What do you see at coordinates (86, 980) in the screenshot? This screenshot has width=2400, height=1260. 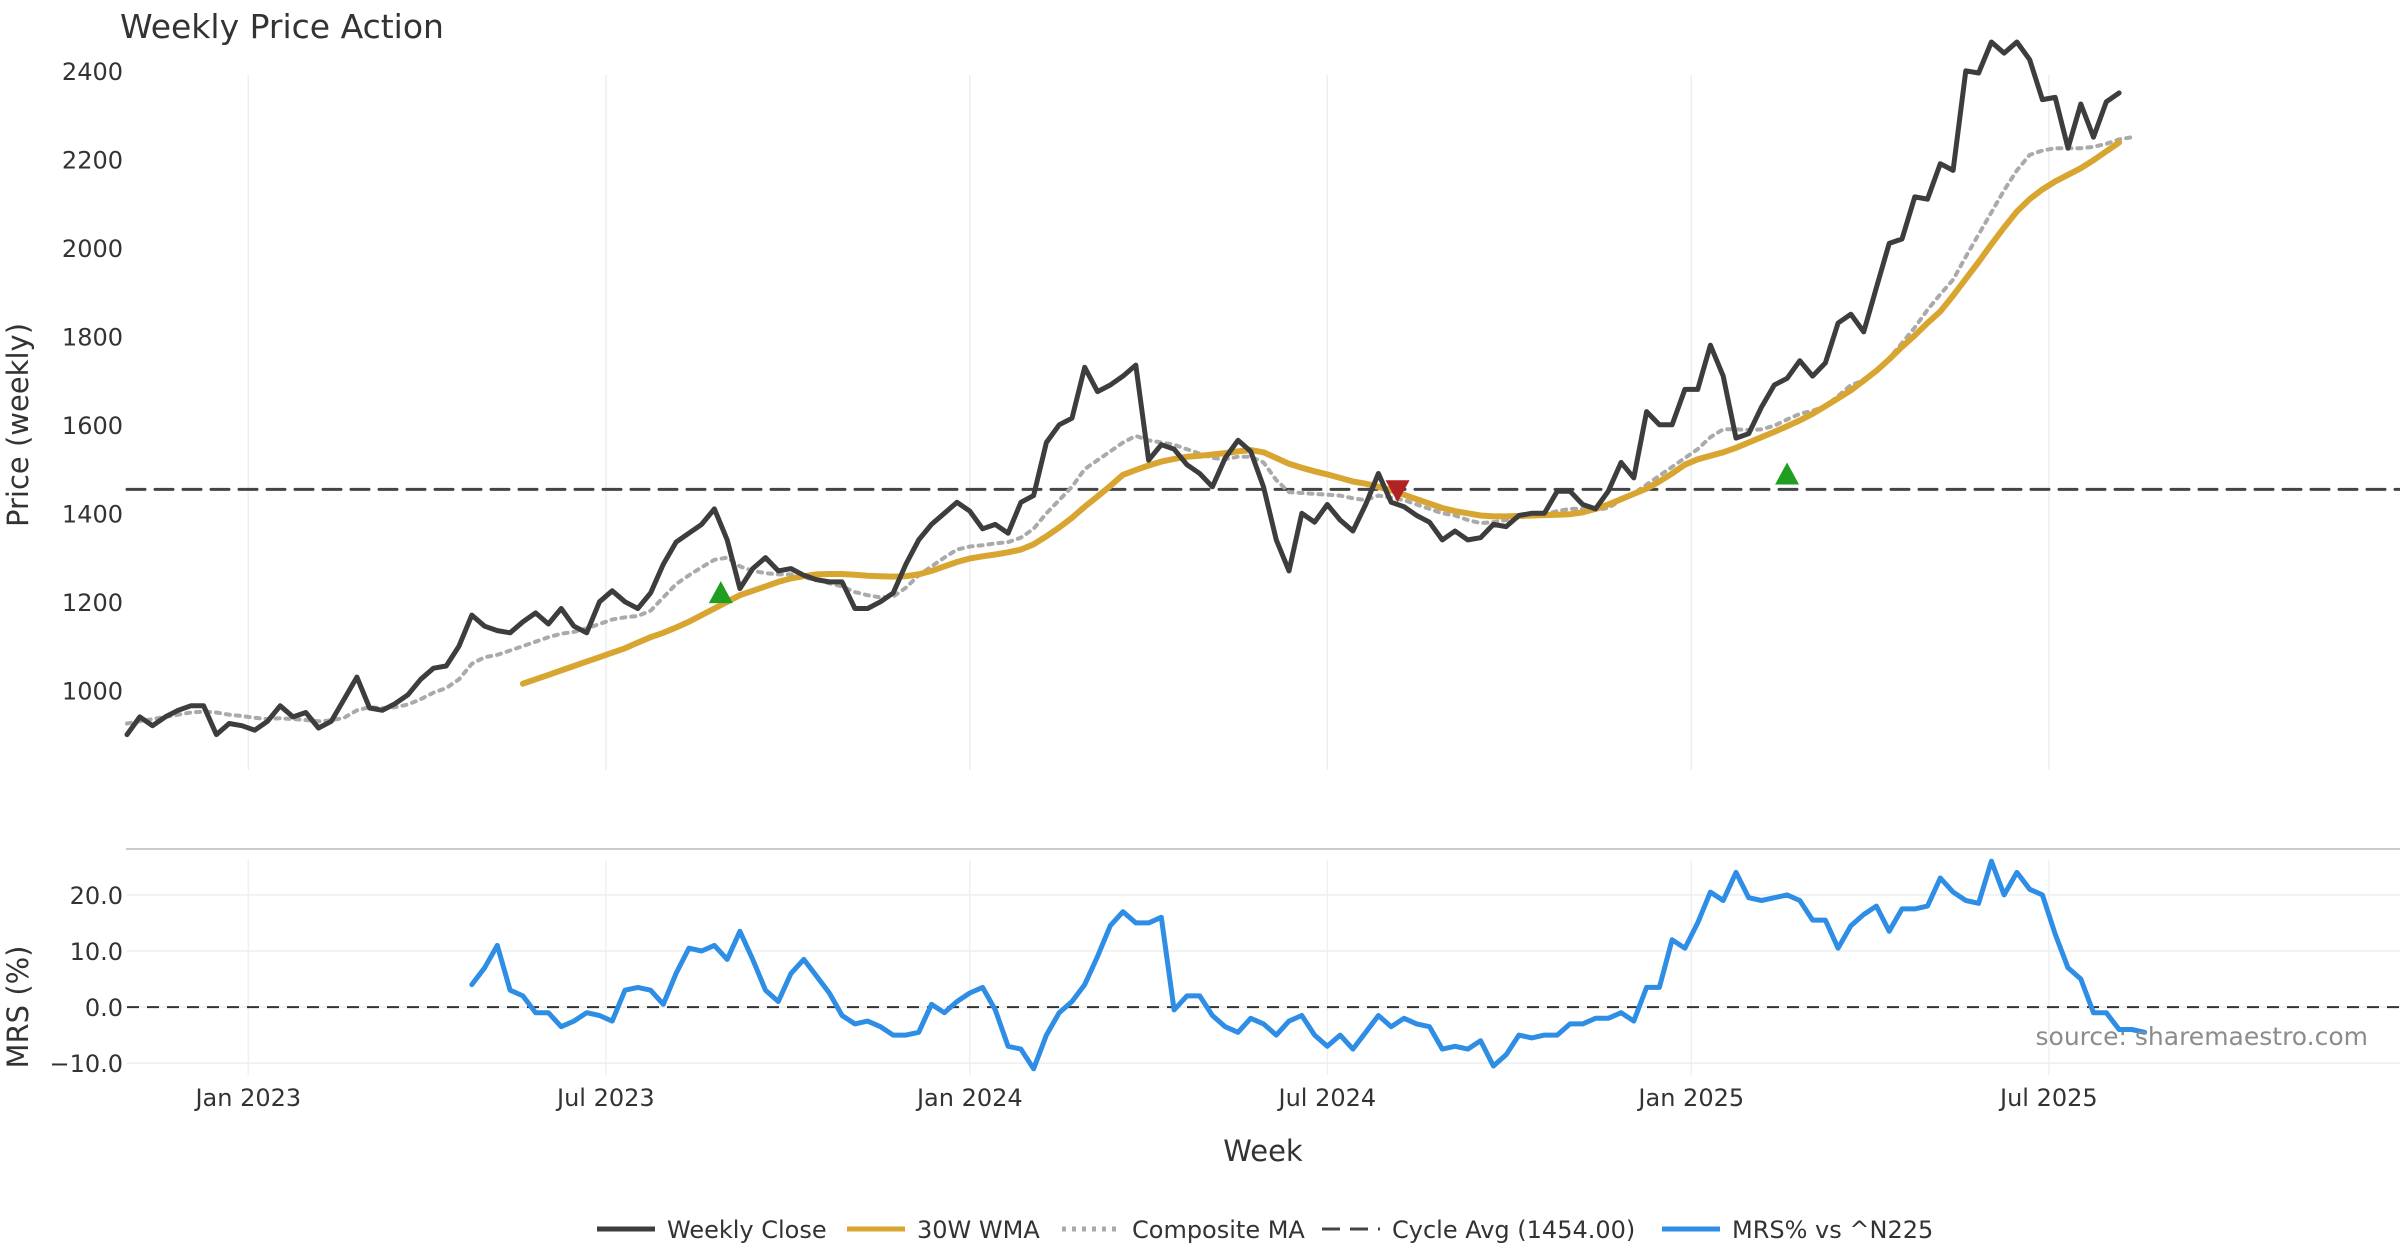 I see `mrs-y-axis: −10.0 0.0 10.0 20.0` at bounding box center [86, 980].